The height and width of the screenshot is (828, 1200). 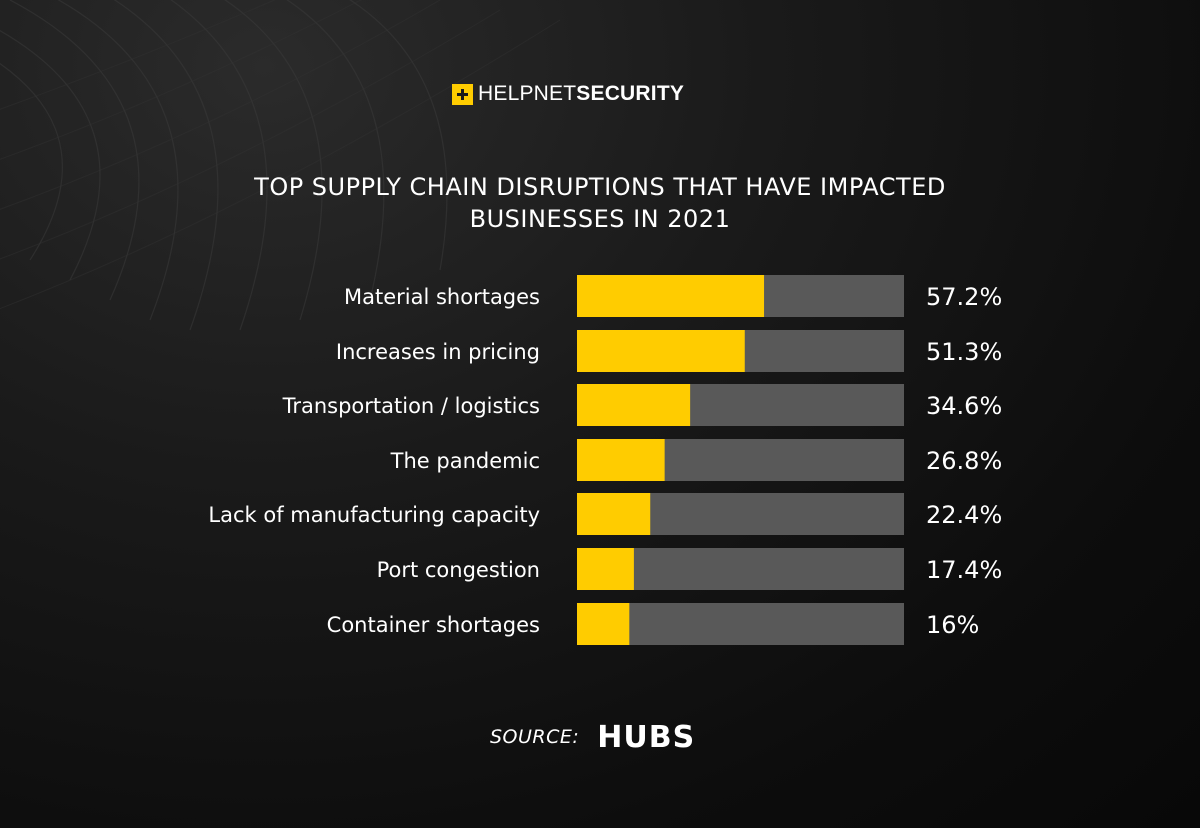 I want to click on plus-icon, so click(x=462, y=94).